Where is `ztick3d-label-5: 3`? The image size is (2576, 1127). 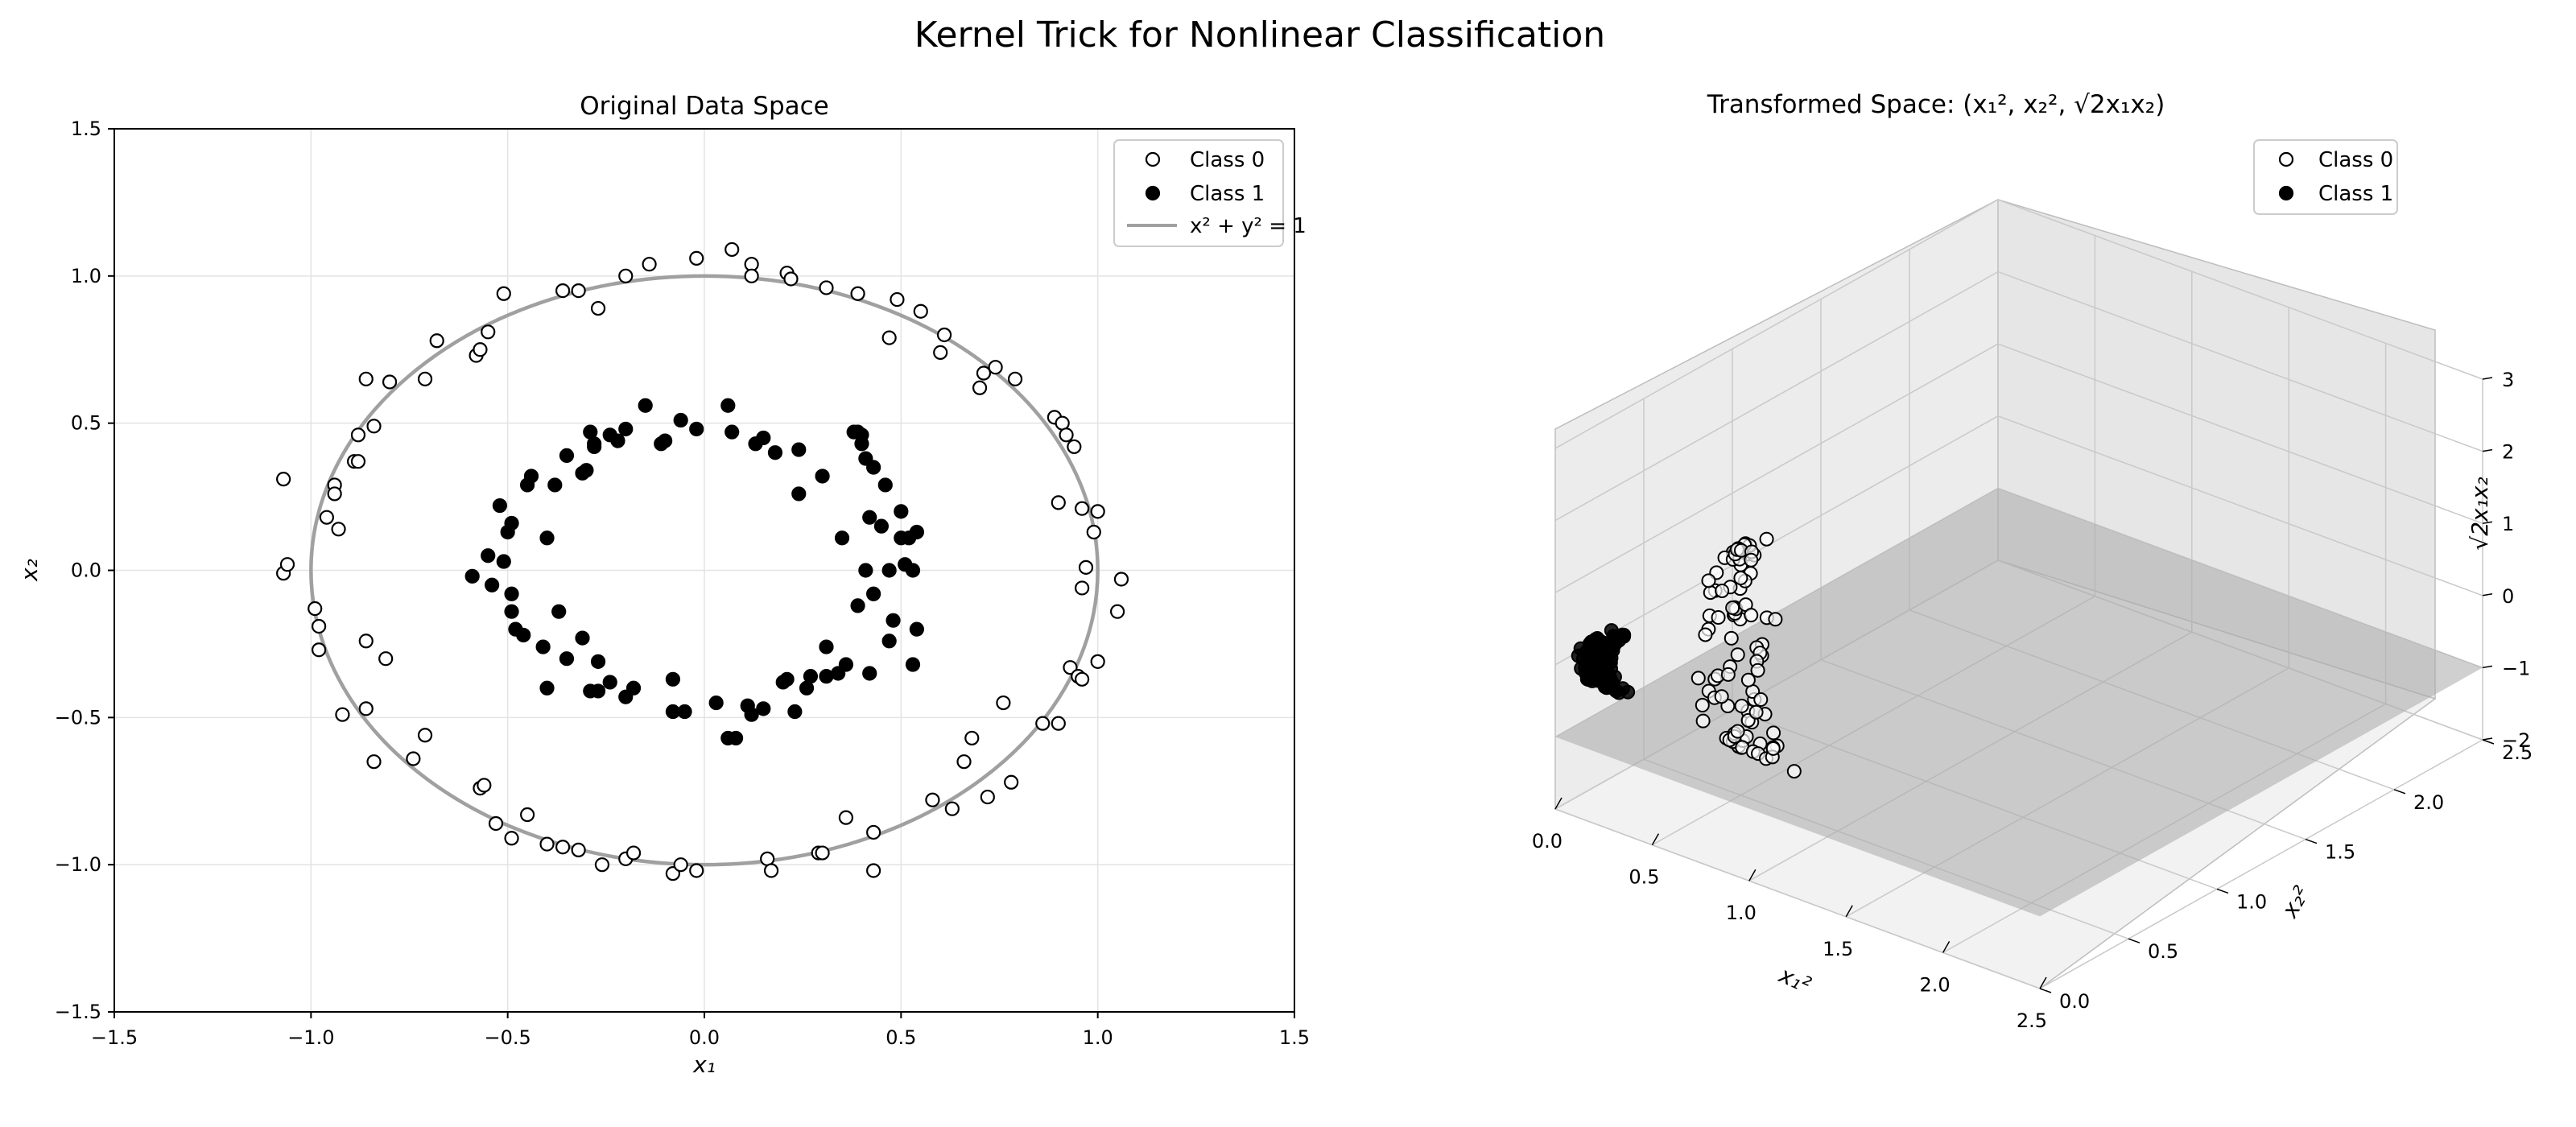 ztick3d-label-5: 3 is located at coordinates (2508, 380).